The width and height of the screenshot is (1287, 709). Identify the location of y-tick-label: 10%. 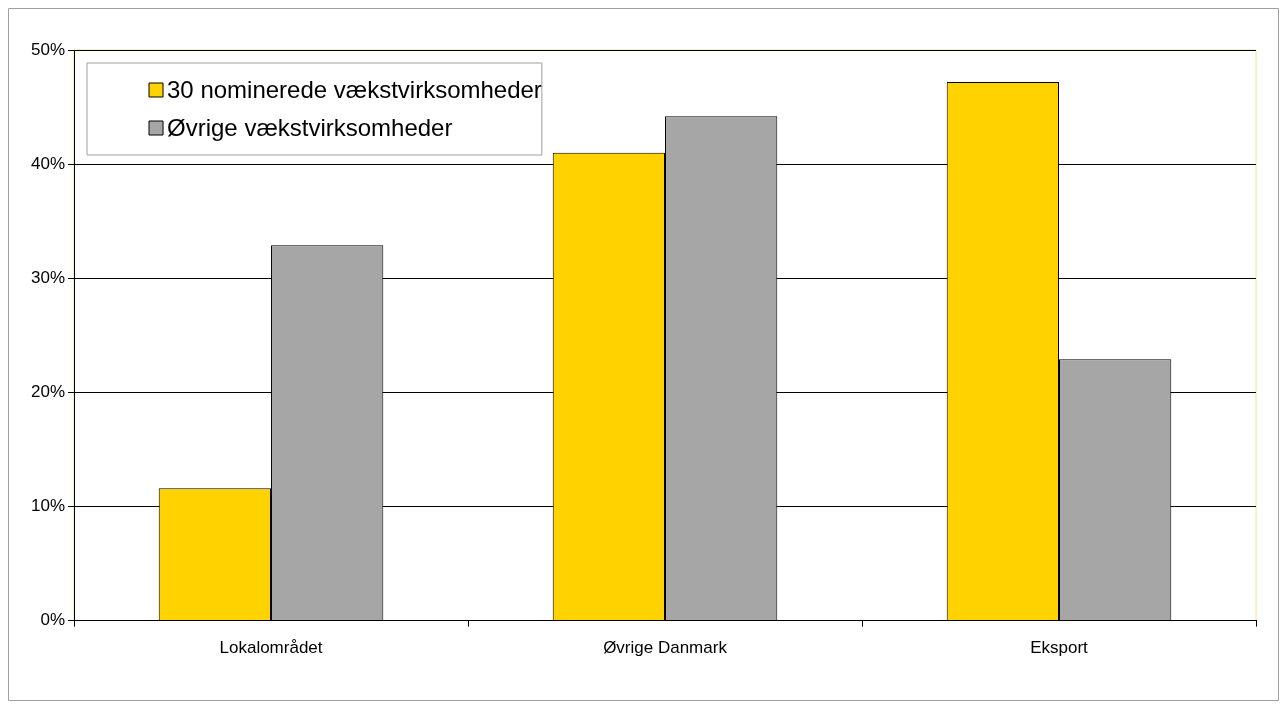
(48, 506).